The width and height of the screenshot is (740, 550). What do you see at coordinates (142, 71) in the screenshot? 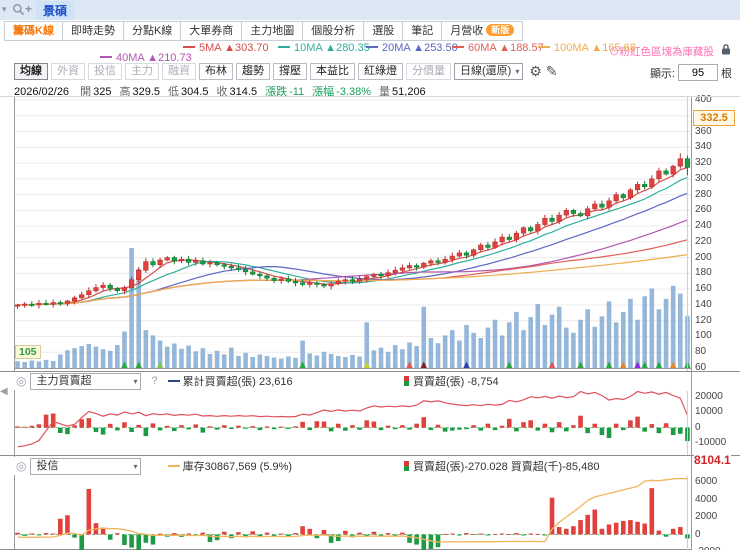
I see `toolbar-button-主力: 主力` at bounding box center [142, 71].